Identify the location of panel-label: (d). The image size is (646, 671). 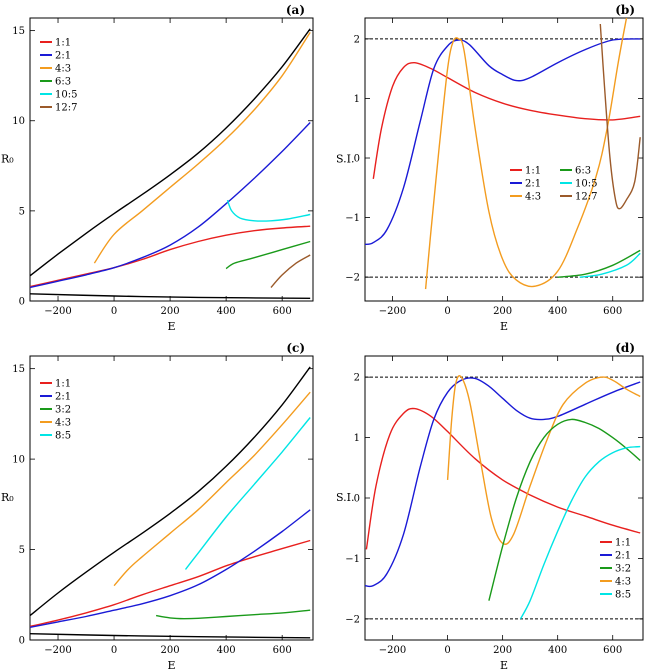
(625, 348).